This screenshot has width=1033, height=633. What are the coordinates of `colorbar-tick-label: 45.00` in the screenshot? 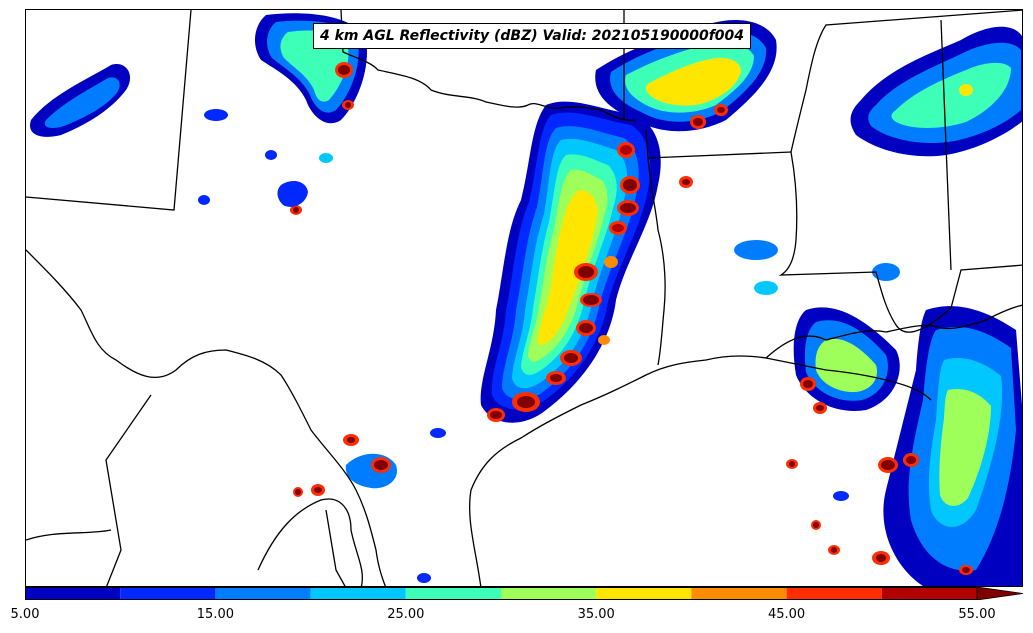 It's located at (786, 614).